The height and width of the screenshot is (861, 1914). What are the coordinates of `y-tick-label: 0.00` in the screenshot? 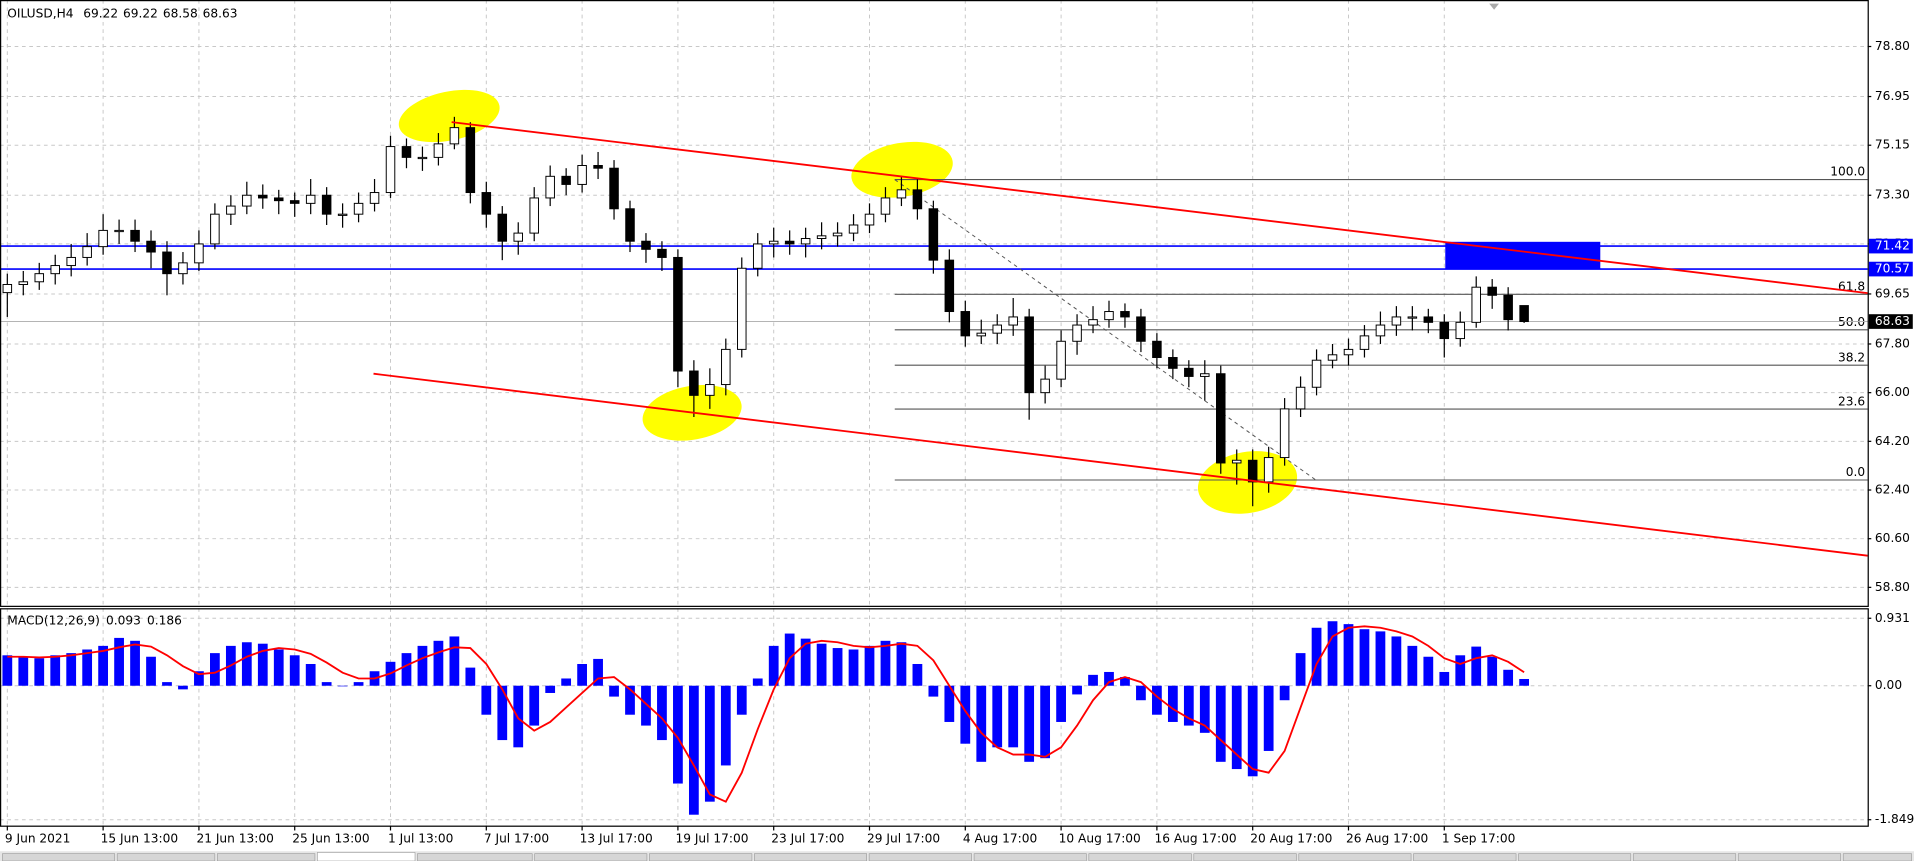 It's located at (1888, 685).